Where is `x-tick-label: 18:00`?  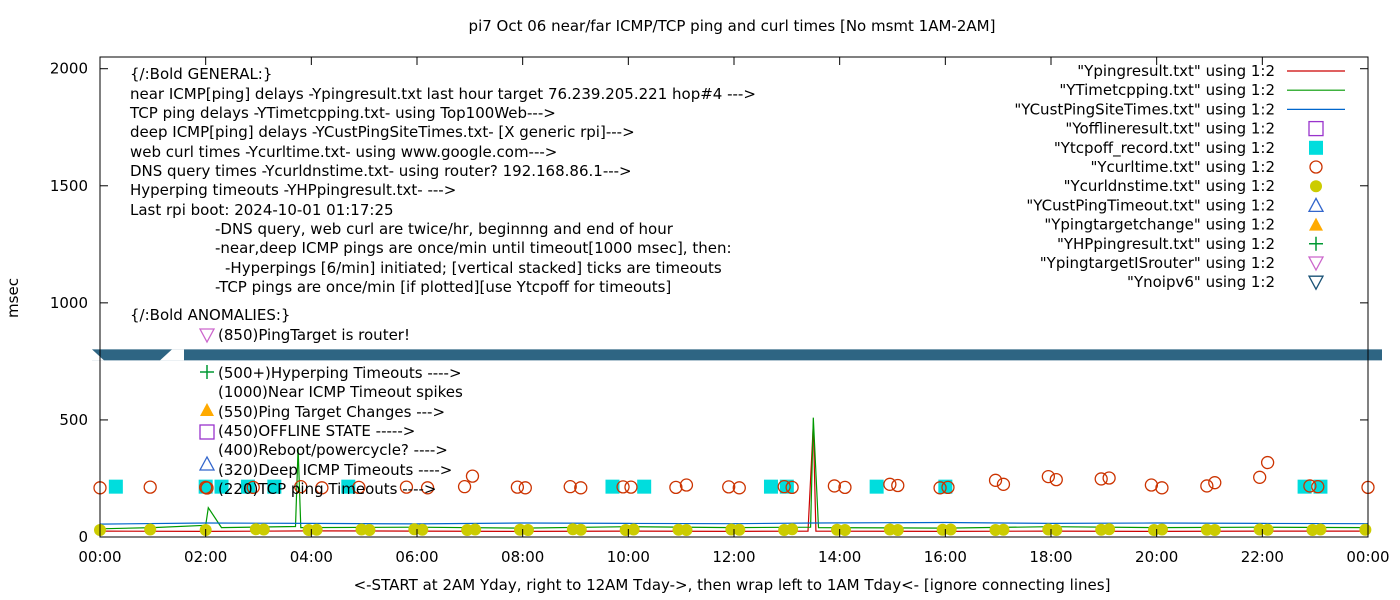
x-tick-label: 18:00 is located at coordinates (1050, 557).